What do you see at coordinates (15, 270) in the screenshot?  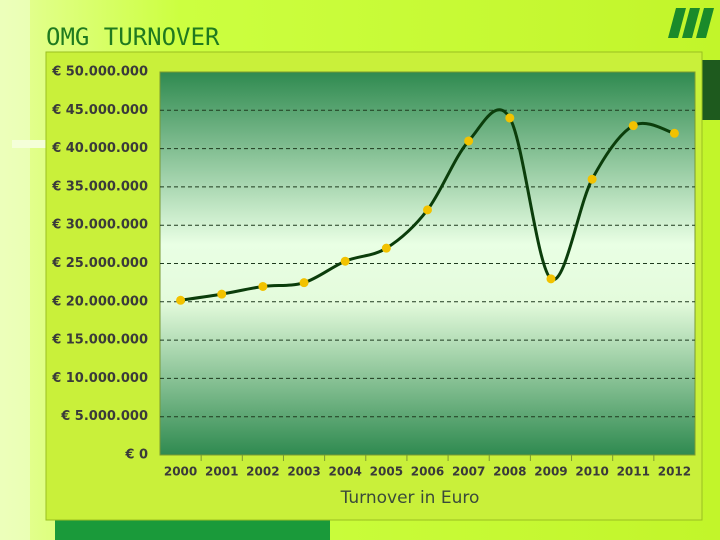 I see `left-strip` at bounding box center [15, 270].